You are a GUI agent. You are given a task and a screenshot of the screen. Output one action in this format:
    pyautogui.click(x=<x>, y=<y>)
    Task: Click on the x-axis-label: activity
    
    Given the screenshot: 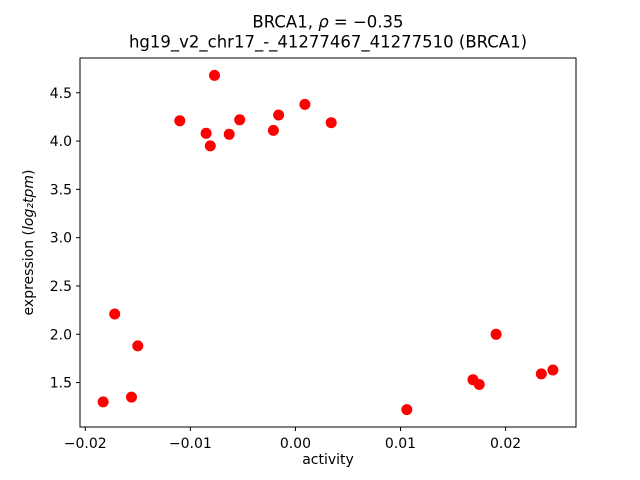 What is the action you would take?
    pyautogui.click(x=328, y=460)
    